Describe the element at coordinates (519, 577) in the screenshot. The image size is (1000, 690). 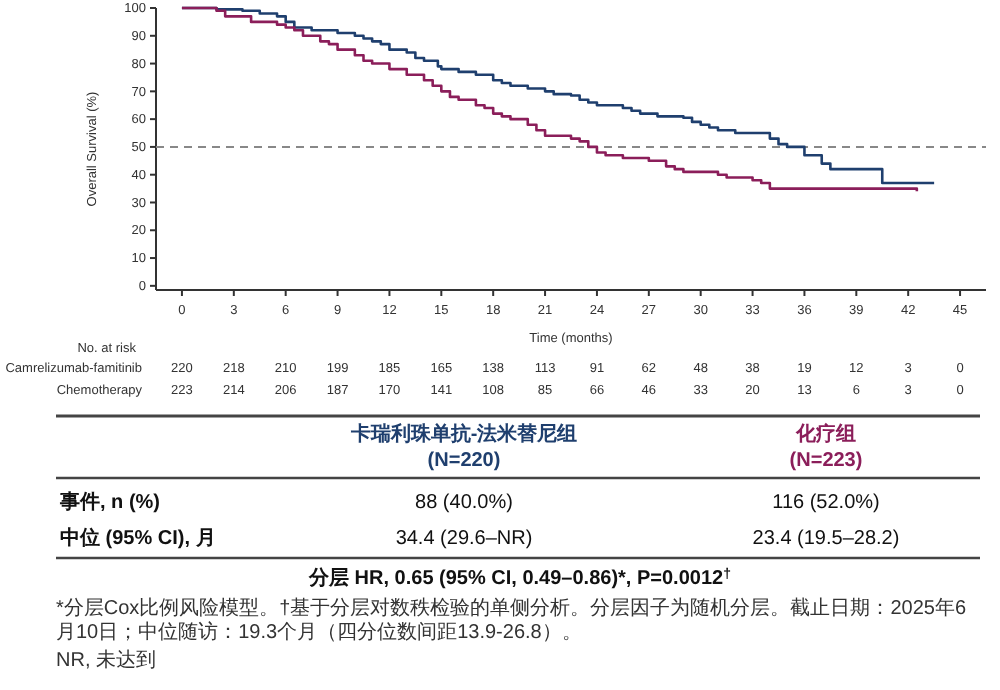
I see `text: 分层 HR, 0.65 (95% CI, 0.49–0.86)*, P=0.0012$^{†}$` at that location.